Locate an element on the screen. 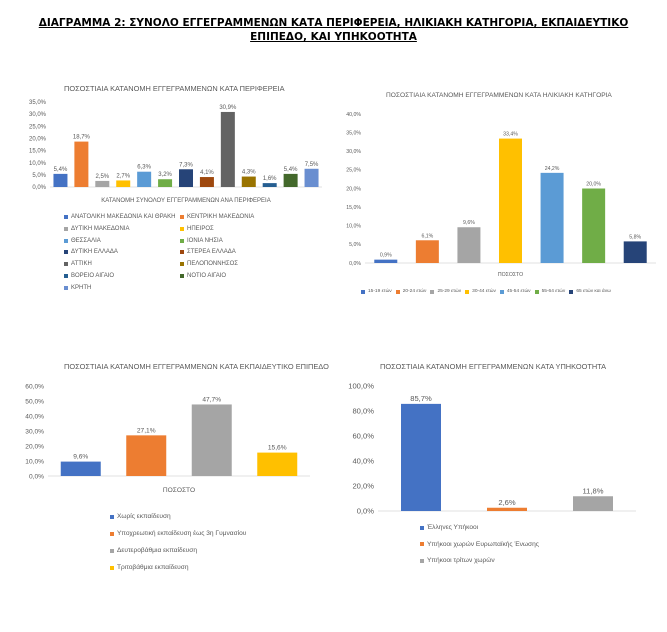 The height and width of the screenshot is (632, 667). data-label: 47,7% is located at coordinates (211, 399).